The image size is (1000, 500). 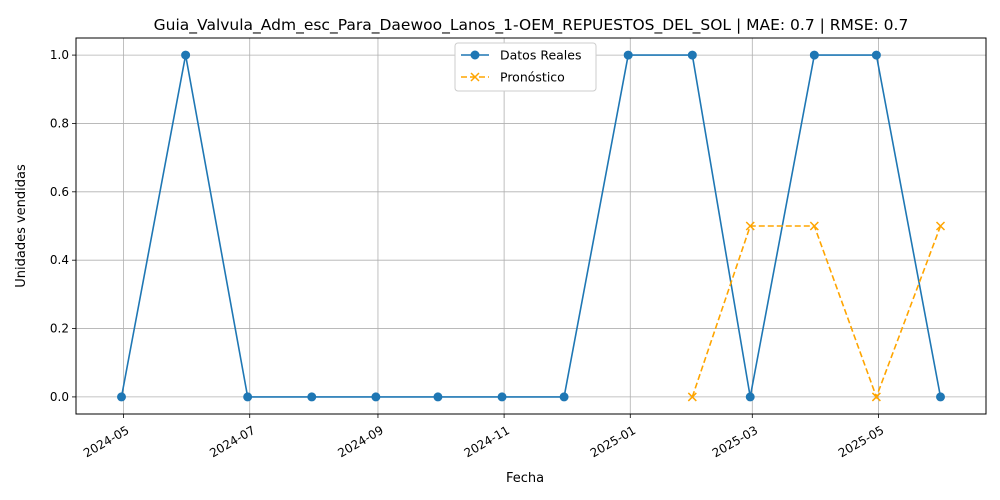 I want to click on y-tick-label: 0.6, so click(x=59, y=192).